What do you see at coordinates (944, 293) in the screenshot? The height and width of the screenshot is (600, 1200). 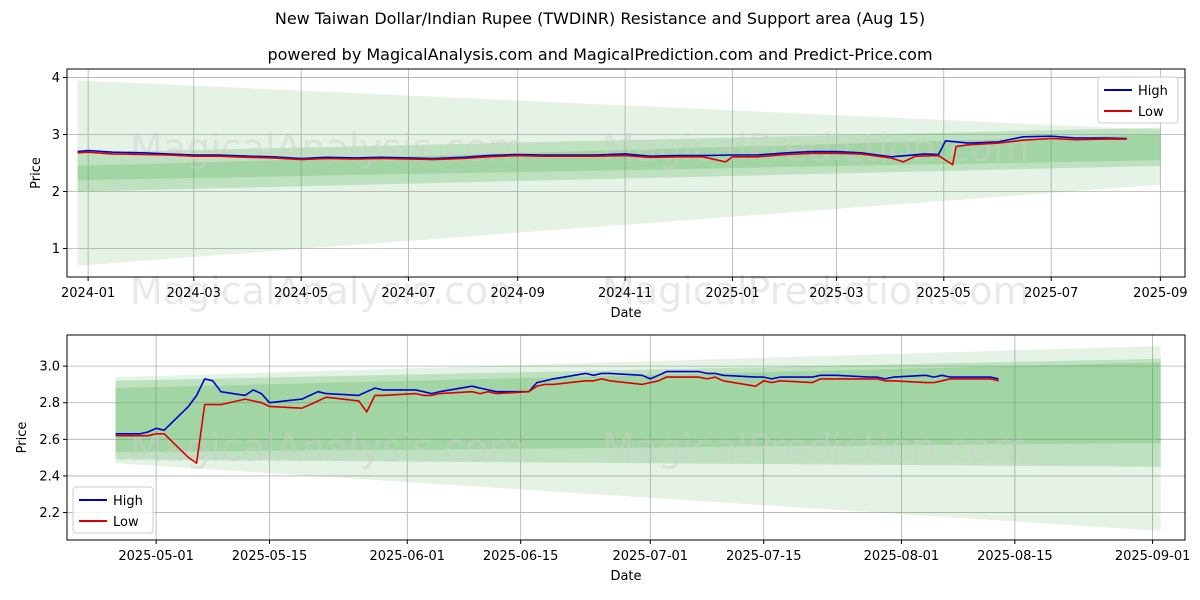 I see `x-tick-label: 2025-05` at bounding box center [944, 293].